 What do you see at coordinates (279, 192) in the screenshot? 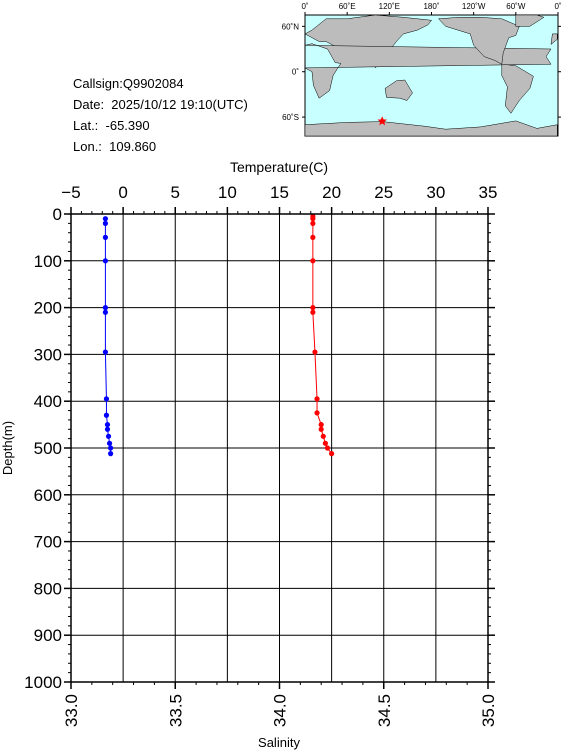
I see `temp-tick-label: 15` at bounding box center [279, 192].